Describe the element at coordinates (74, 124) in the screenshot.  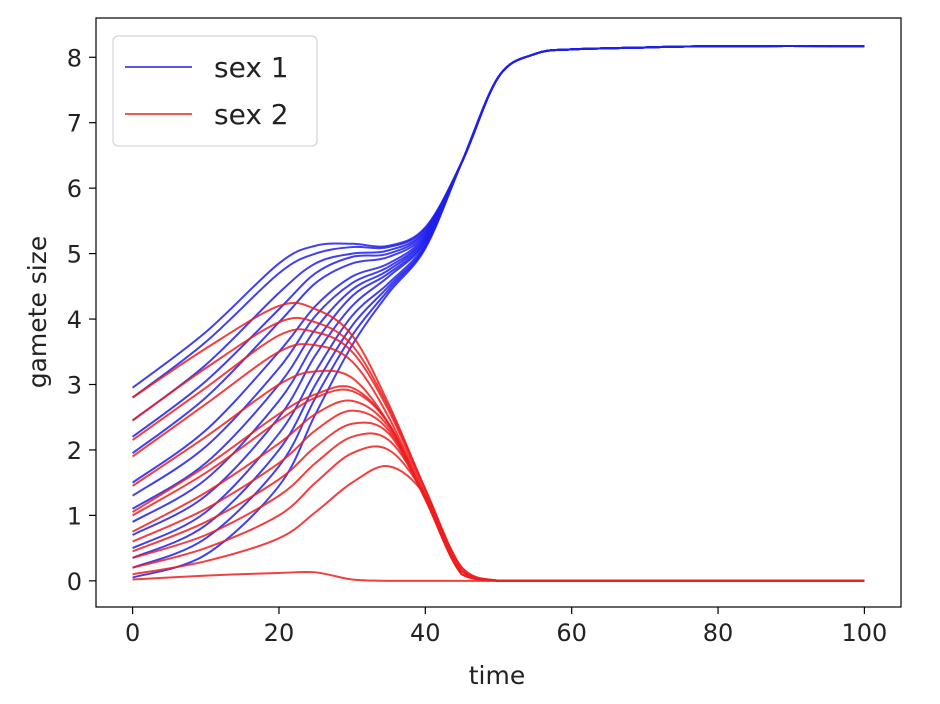
I see `y-tick-label: 7` at that location.